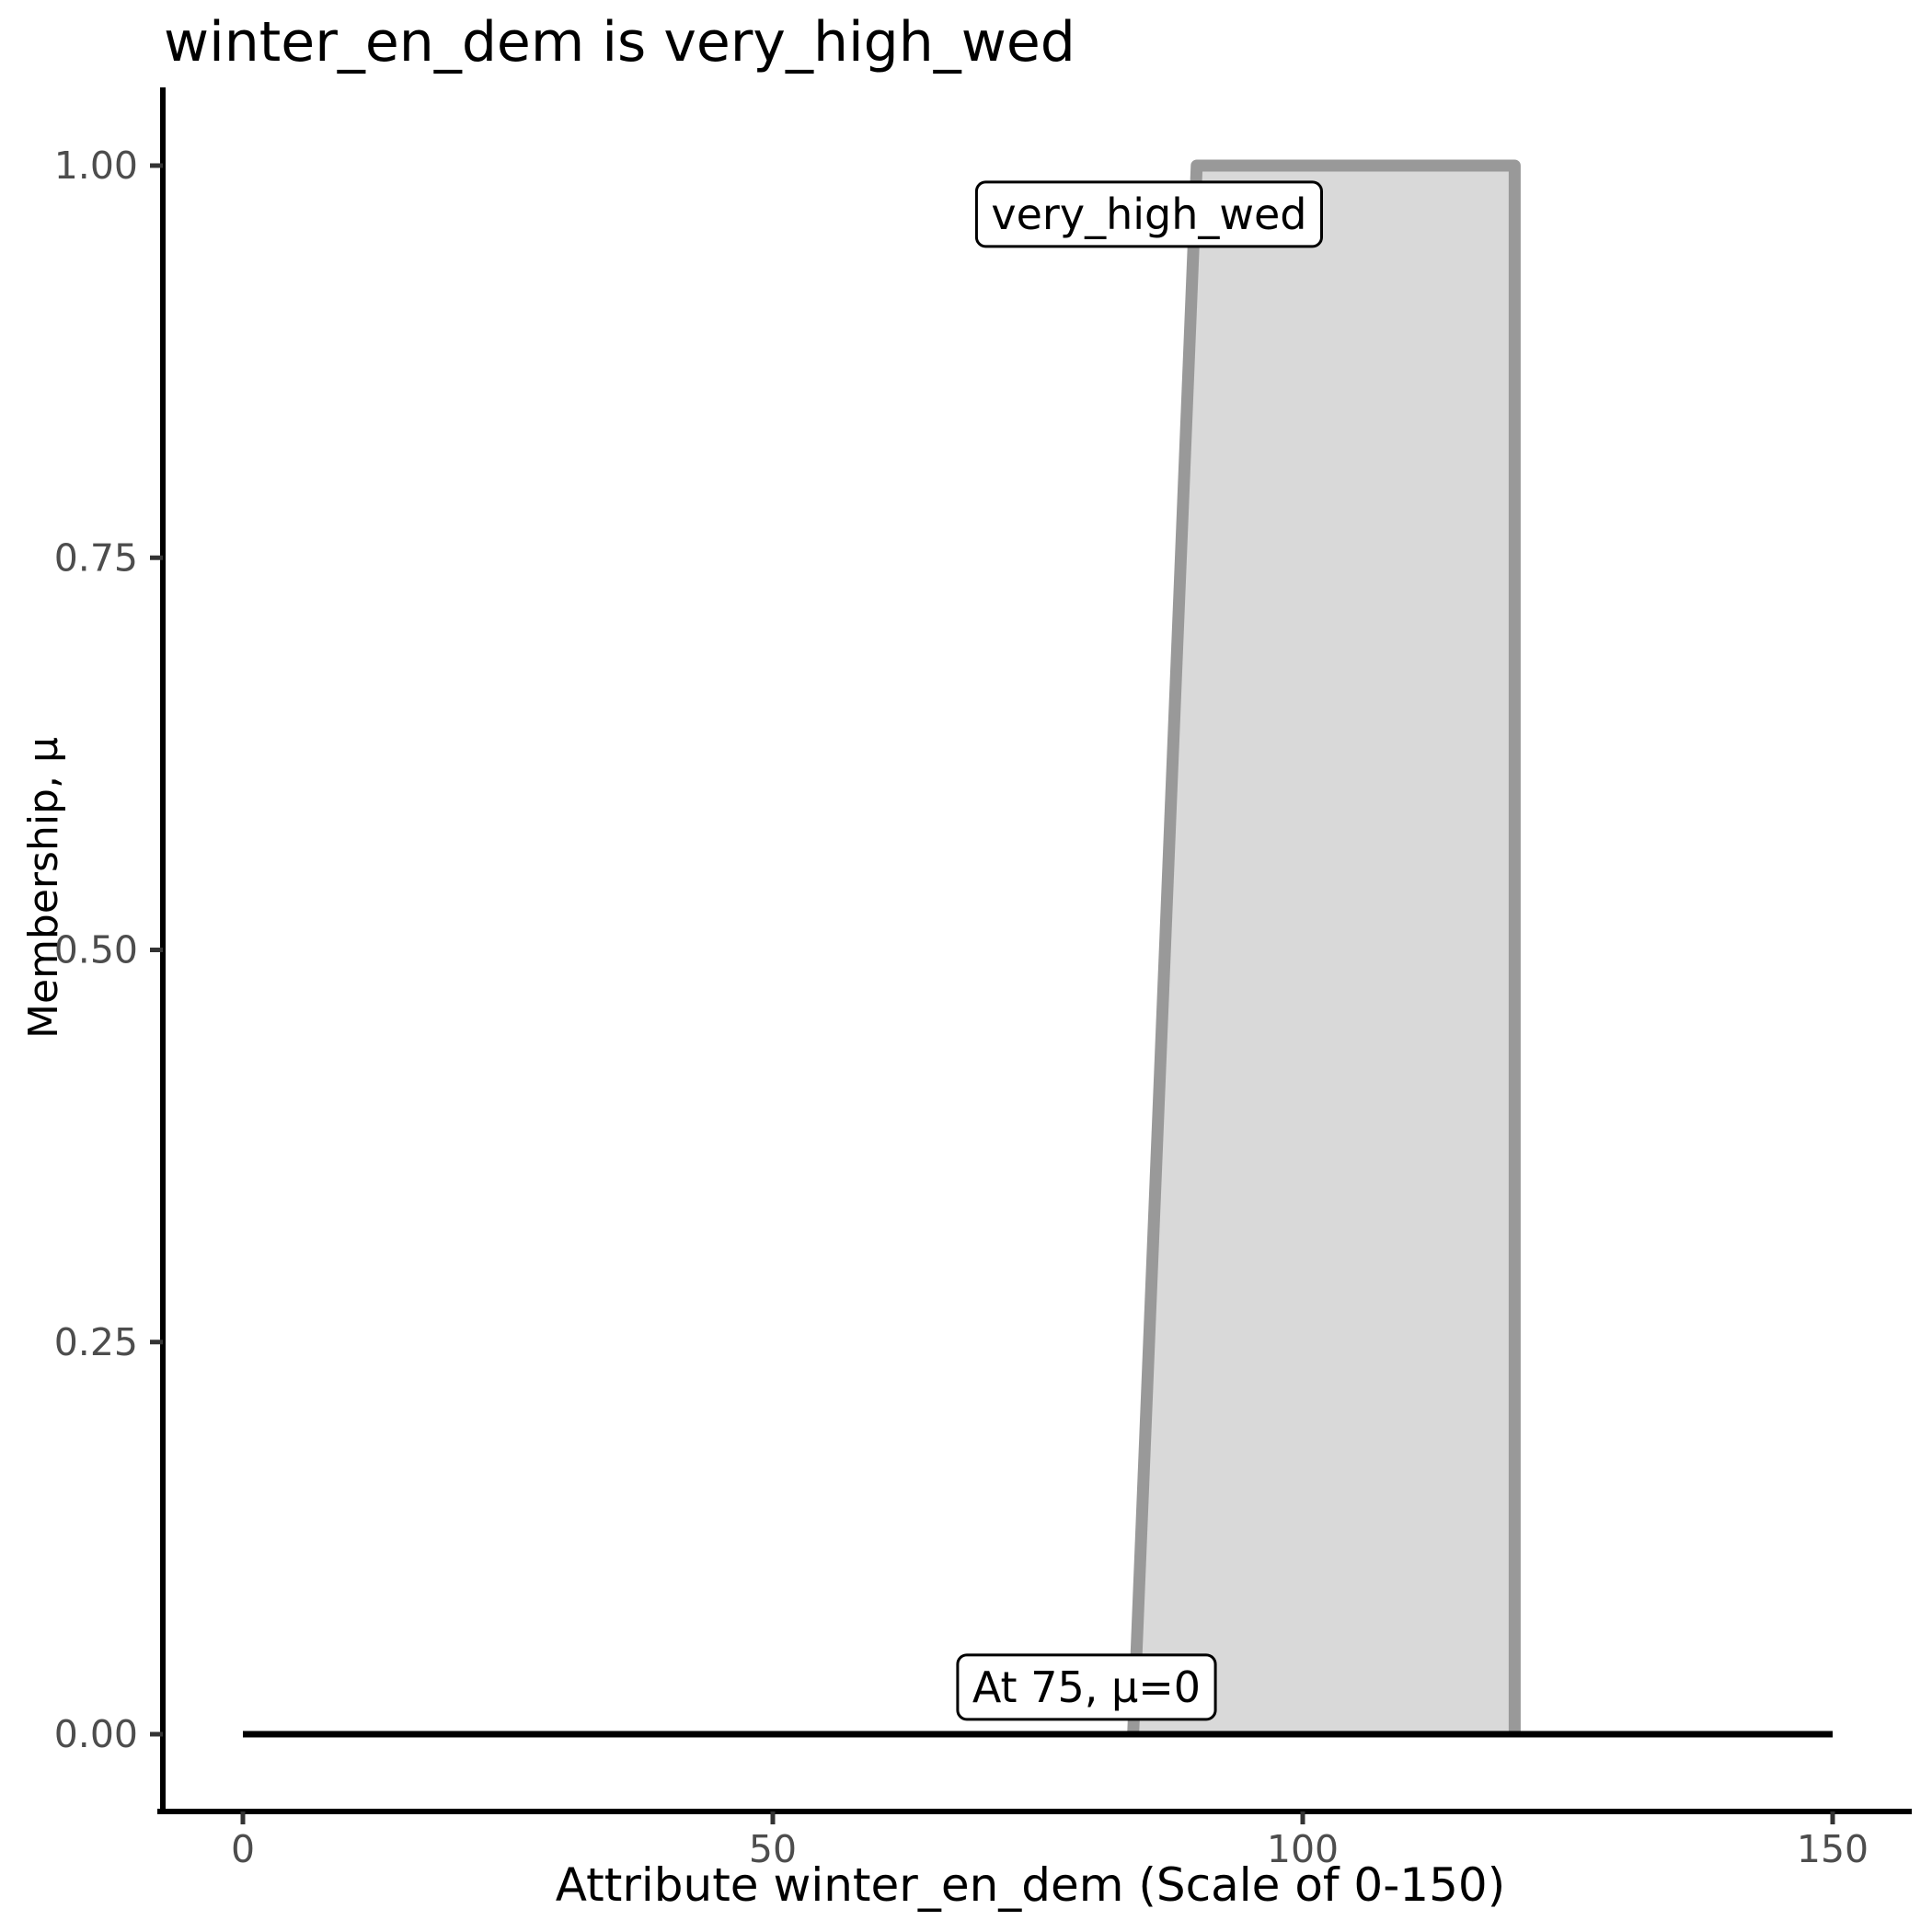 This screenshot has height=1932, width=1932. I want to click on x-tick-label: 150, so click(1833, 1849).